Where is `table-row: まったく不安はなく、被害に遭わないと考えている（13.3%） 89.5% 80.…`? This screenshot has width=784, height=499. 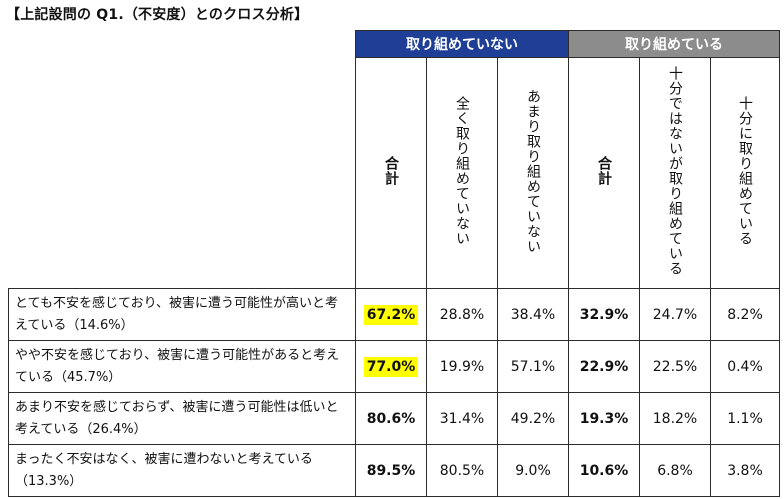
table-row: まったく不安はなく、被害に遭わないと考えている（13.3%） 89.5% 80.… is located at coordinates (394, 470).